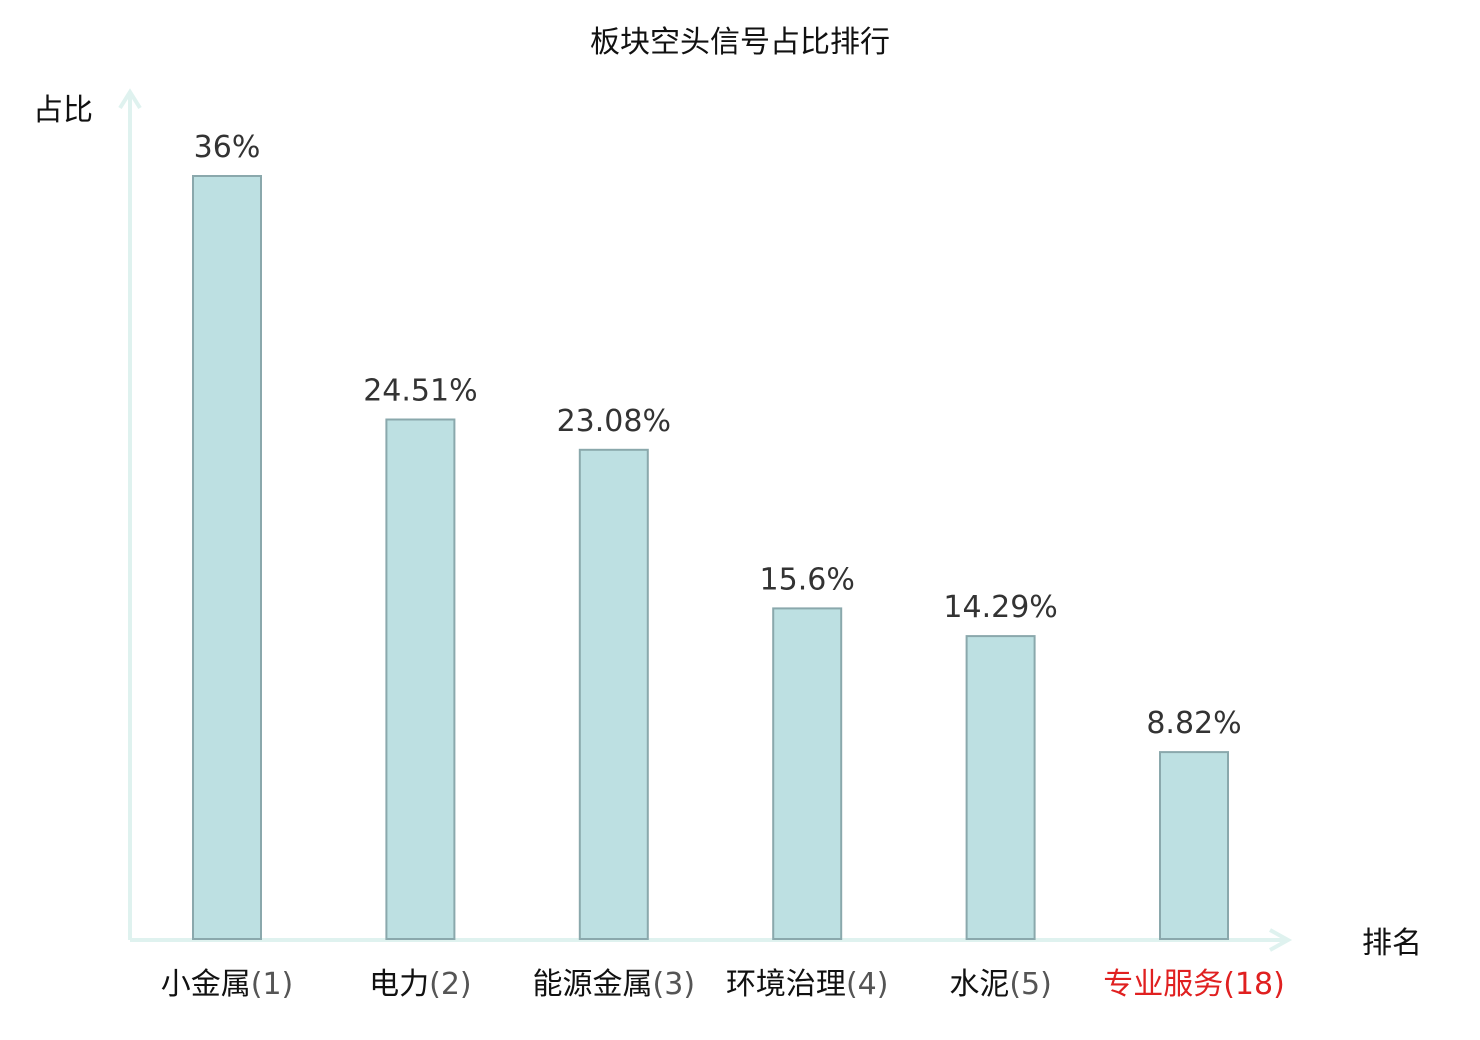 This screenshot has width=1480, height=1040. I want to click on category-labels-group: 小金属(1) 电力(2) 能源金属(3) 环境治理(4) 水泥(5) 专业服务(18), so click(723, 984).